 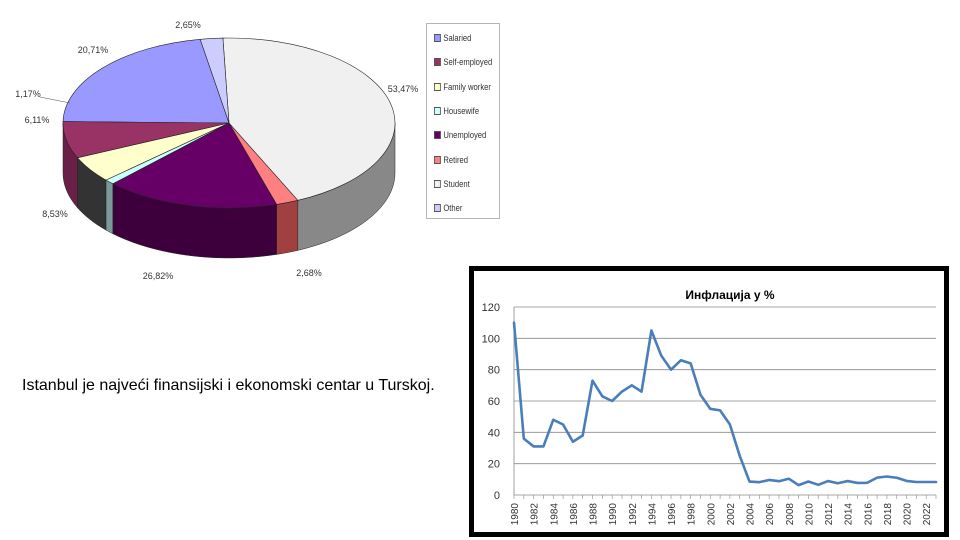 What do you see at coordinates (494, 465) in the screenshot?
I see `y-tick-label: 20` at bounding box center [494, 465].